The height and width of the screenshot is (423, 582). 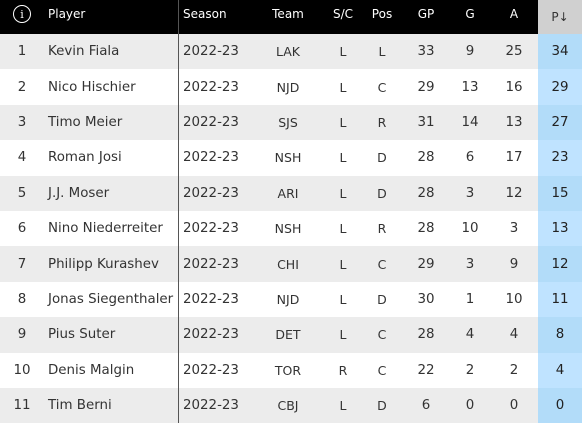 I want to click on column-header-position: Pos, so click(x=382, y=14).